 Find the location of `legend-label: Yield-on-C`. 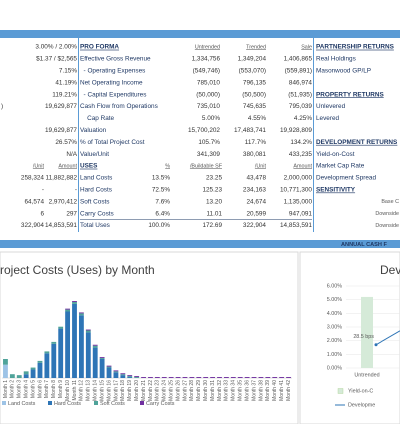

legend-label: Yield-on-C is located at coordinates (360, 391).